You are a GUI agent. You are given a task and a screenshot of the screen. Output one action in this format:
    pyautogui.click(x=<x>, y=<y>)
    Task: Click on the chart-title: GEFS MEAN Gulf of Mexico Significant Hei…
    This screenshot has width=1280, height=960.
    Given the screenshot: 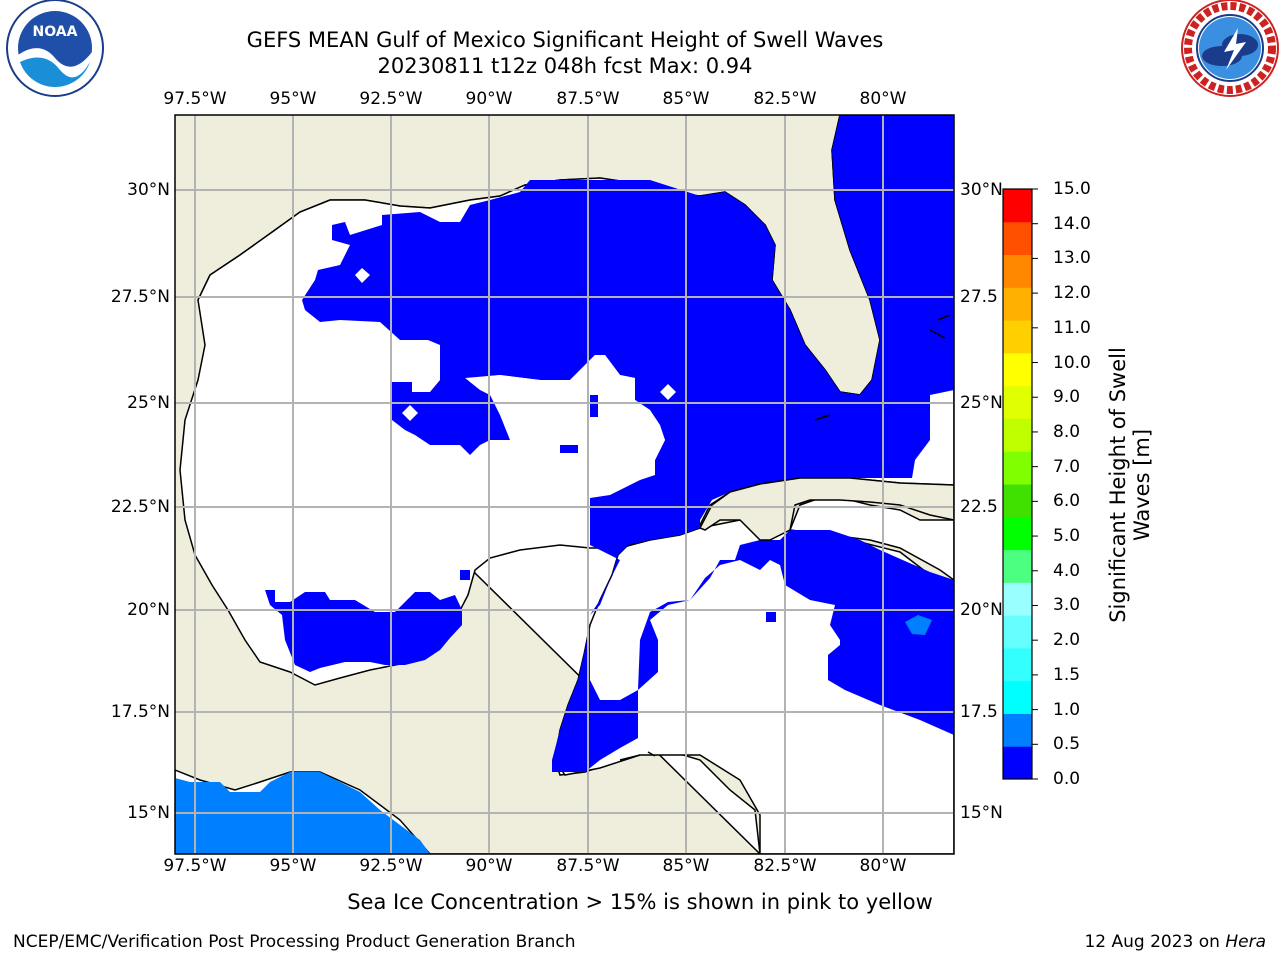 What is the action you would take?
    pyautogui.click(x=565, y=40)
    